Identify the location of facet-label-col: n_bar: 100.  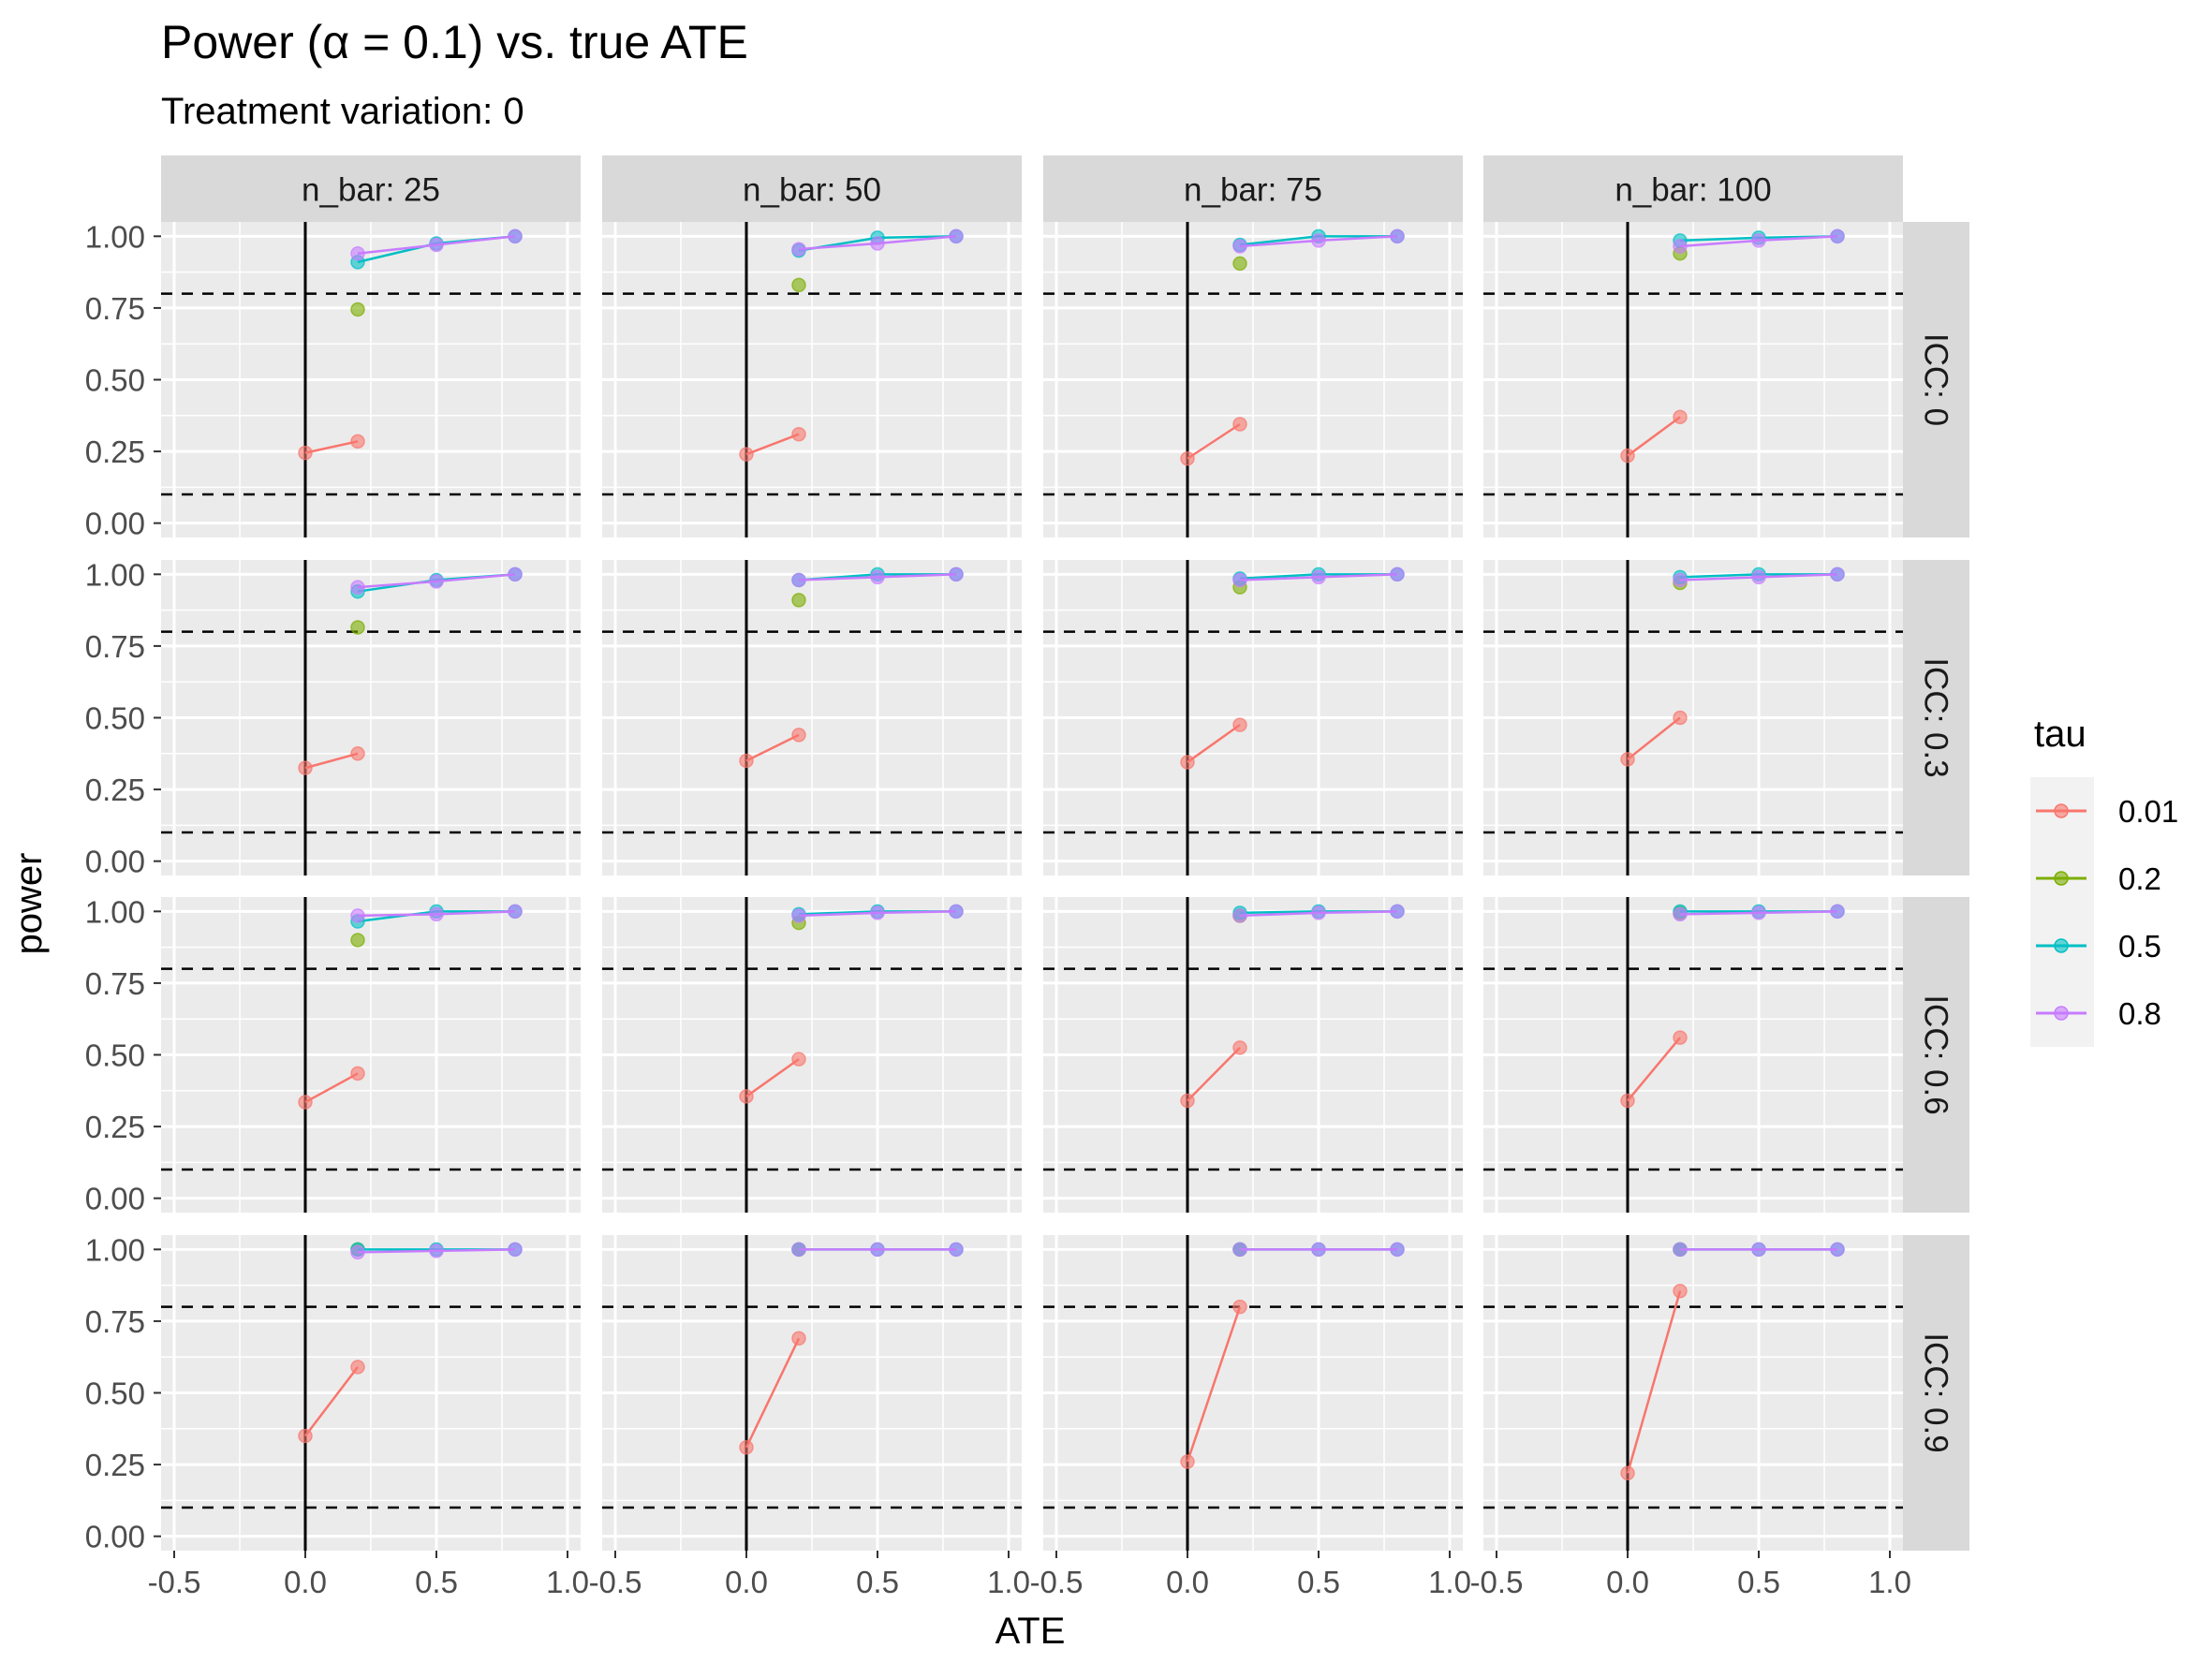
(1693, 190).